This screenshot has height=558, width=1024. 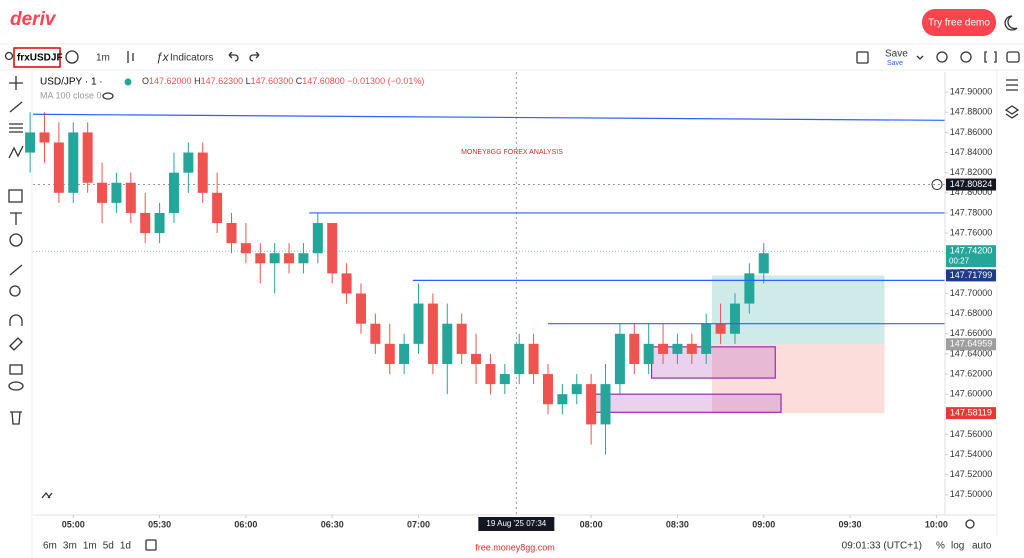 What do you see at coordinates (47, 495) in the screenshot?
I see `tv-logo` at bounding box center [47, 495].